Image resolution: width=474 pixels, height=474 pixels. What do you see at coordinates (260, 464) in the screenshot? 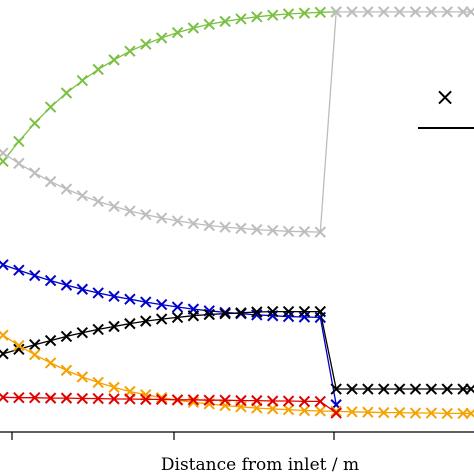
I see `x-axis-label: Distance from inlet / m` at bounding box center [260, 464].